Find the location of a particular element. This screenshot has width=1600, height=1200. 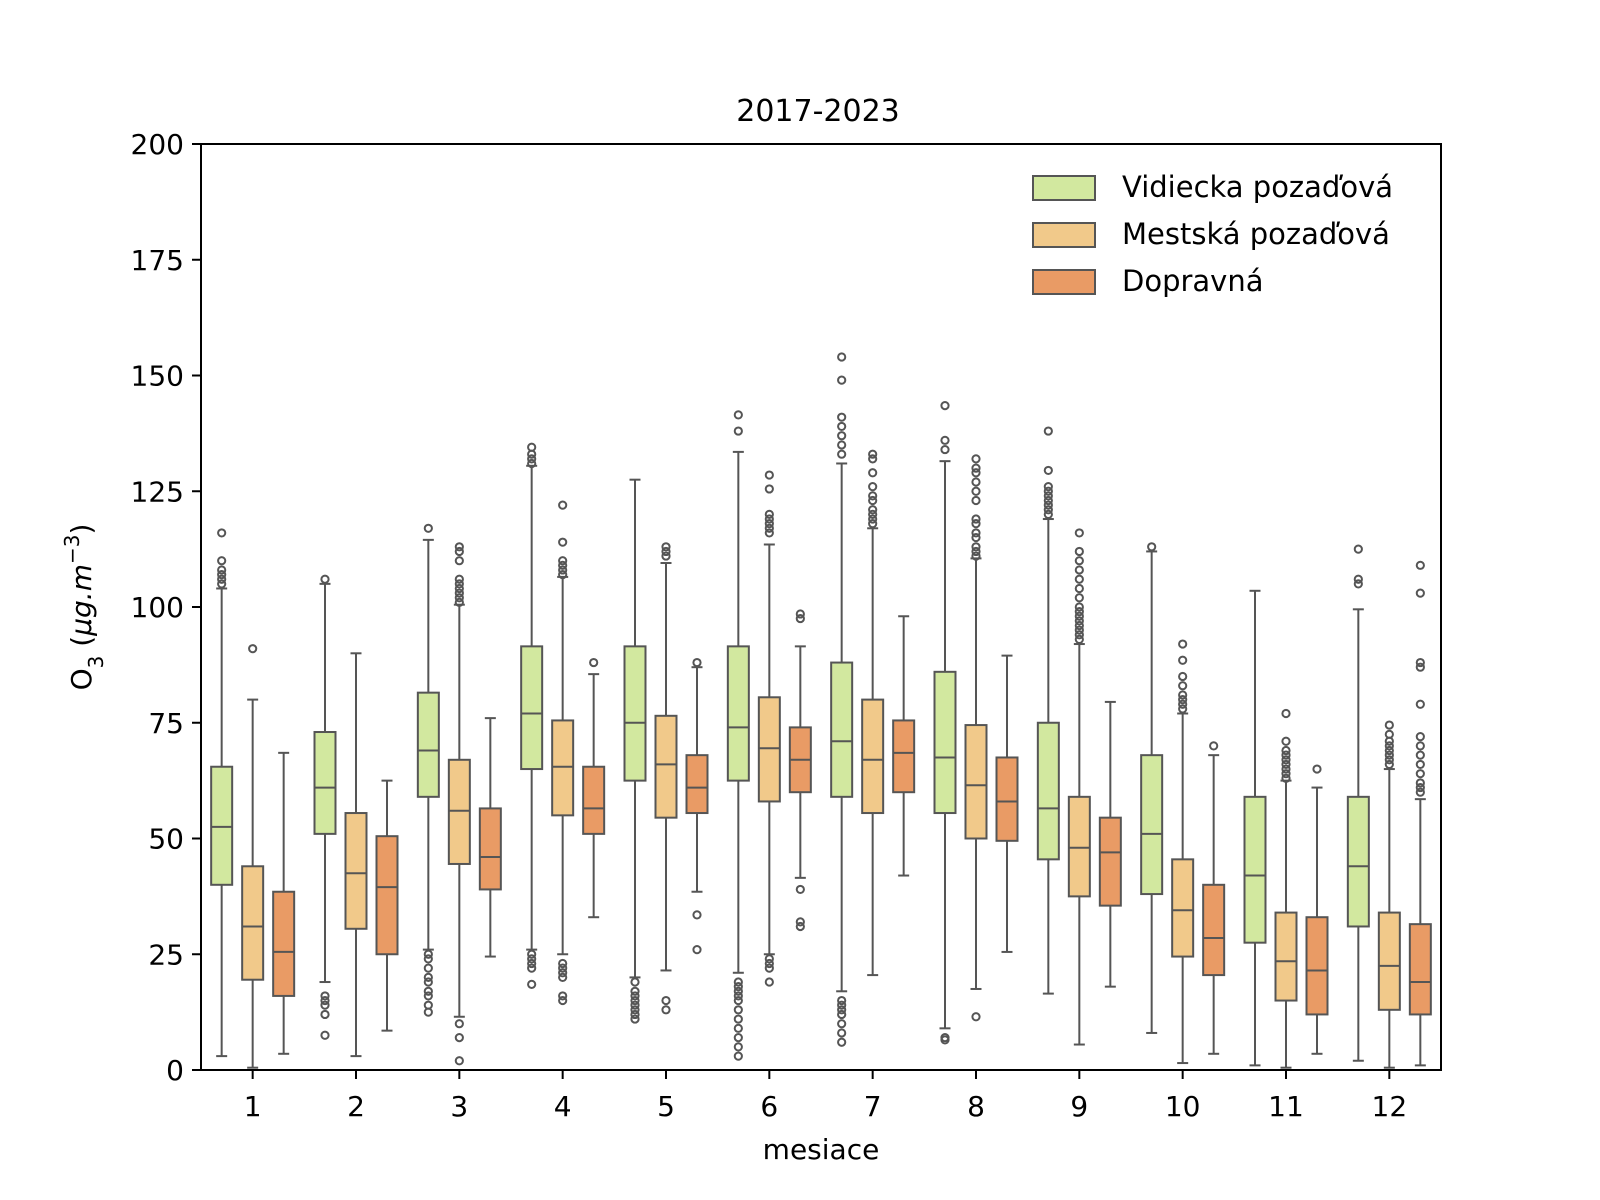

legend-label-traffic: Dopravná is located at coordinates (1193, 281).